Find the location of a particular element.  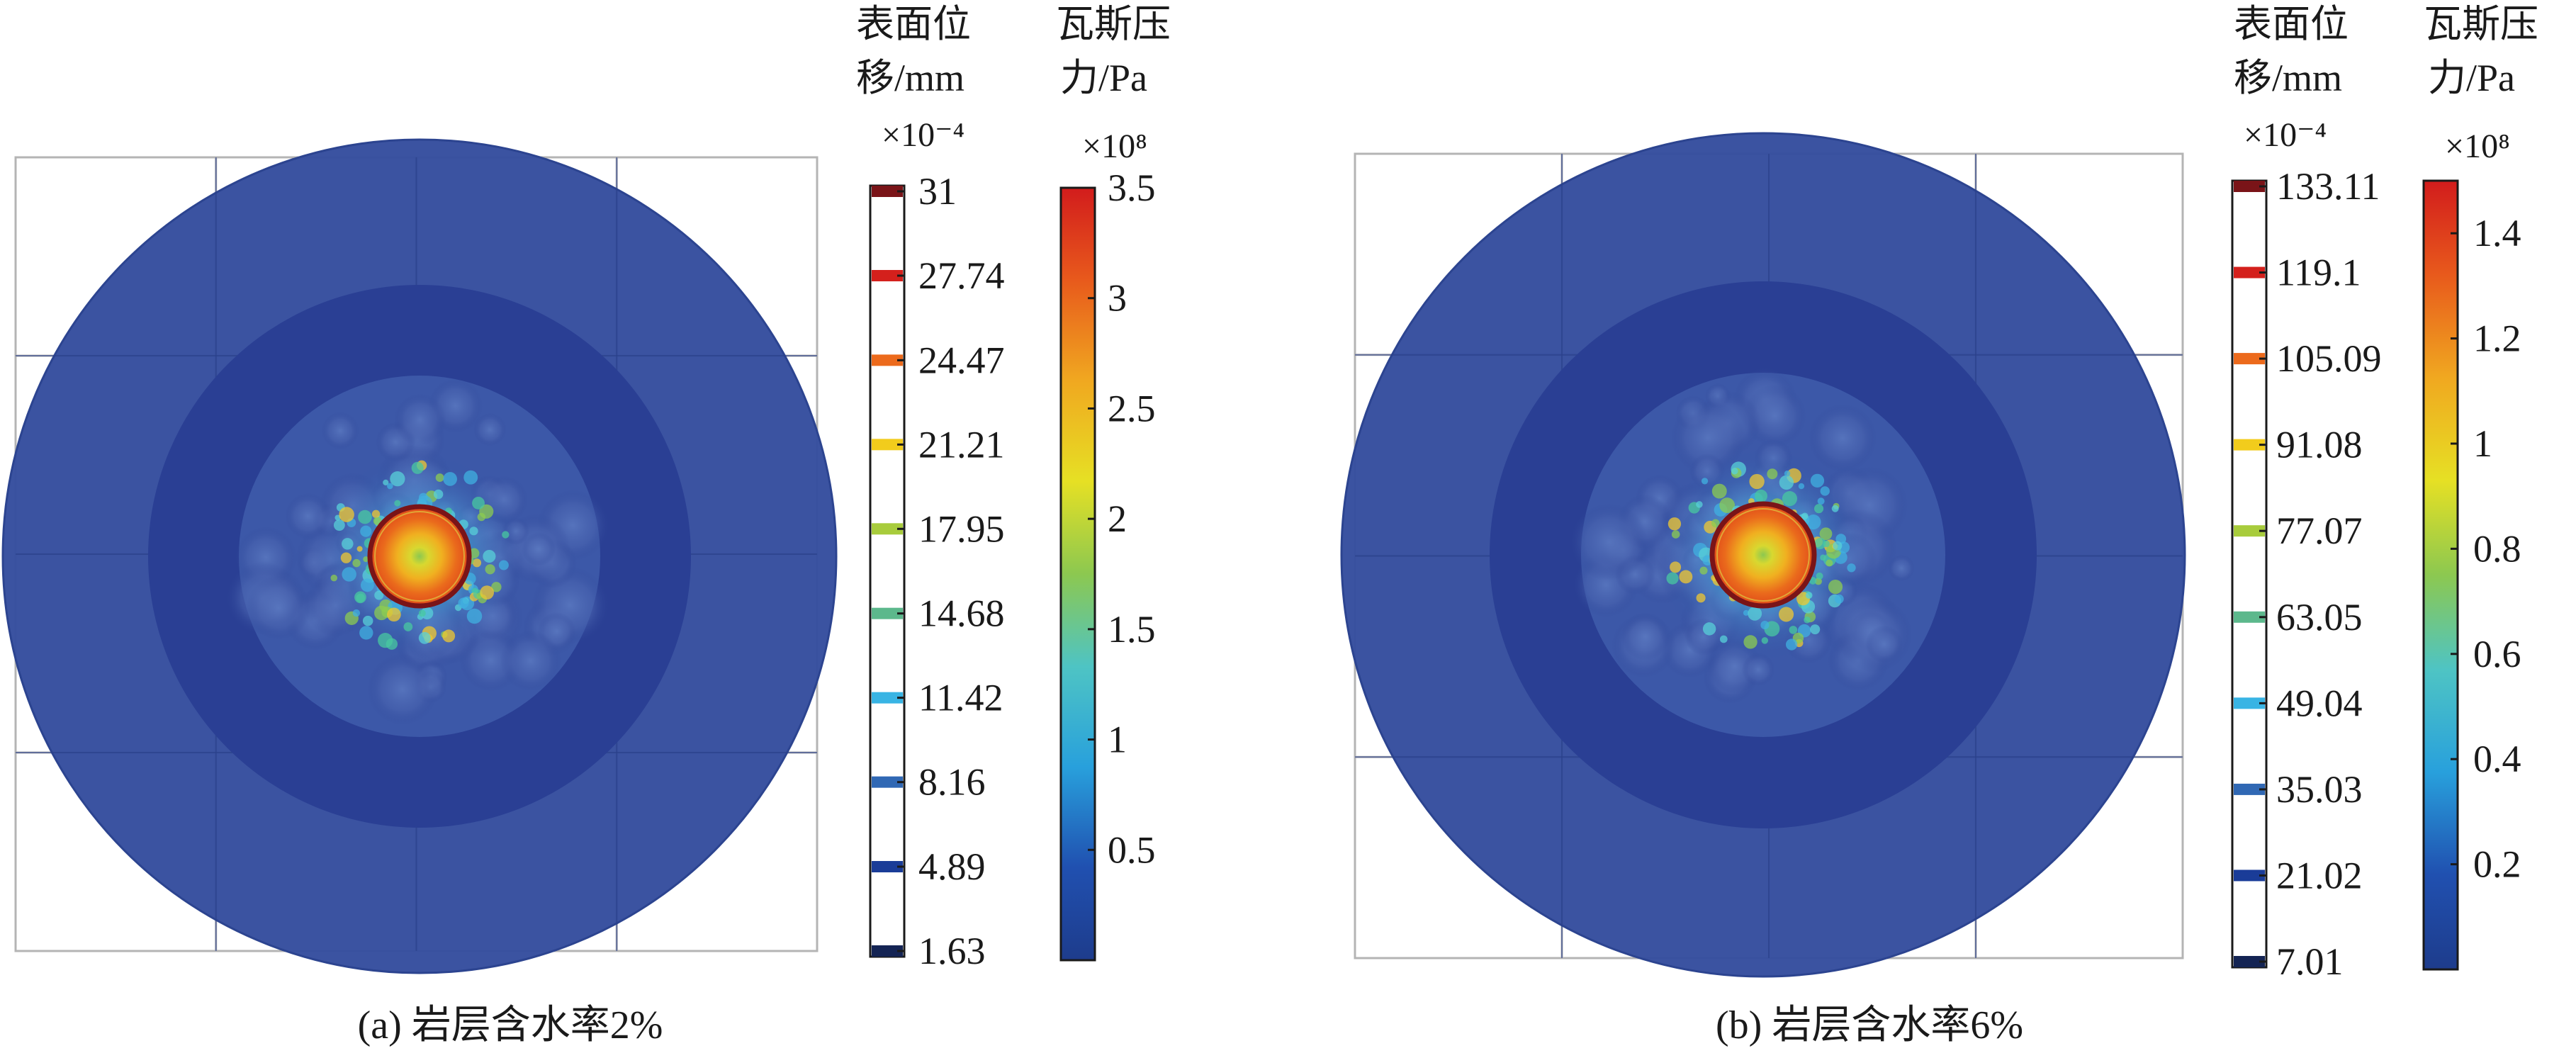

pressure-colorbar-label: 3 is located at coordinates (1117, 298).